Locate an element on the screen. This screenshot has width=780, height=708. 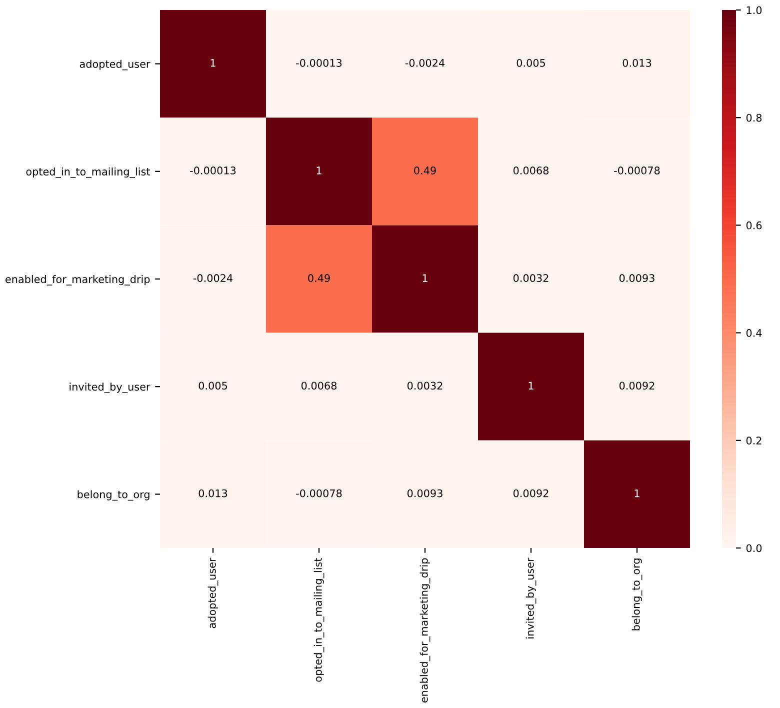
y-tick-label: opted_in_to_mailing_list is located at coordinates (88, 172).